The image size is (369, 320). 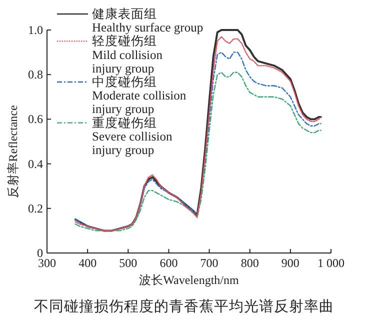 I want to click on text: 不同碰撞损伤程度的青香蕉平均光谱反射率曲, so click(x=184, y=306).